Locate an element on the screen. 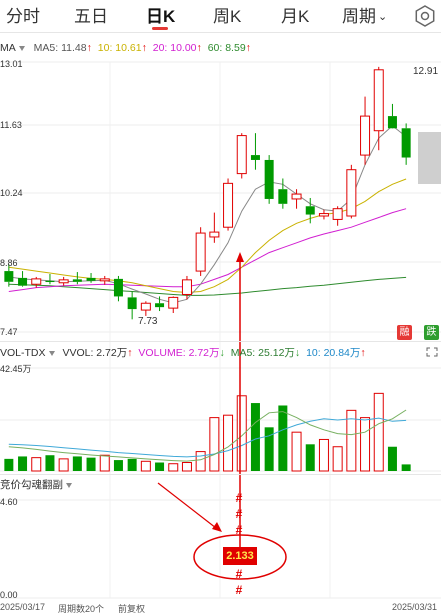  vol-ma5-value: MA5: 25.12万 is located at coordinates (262, 353).